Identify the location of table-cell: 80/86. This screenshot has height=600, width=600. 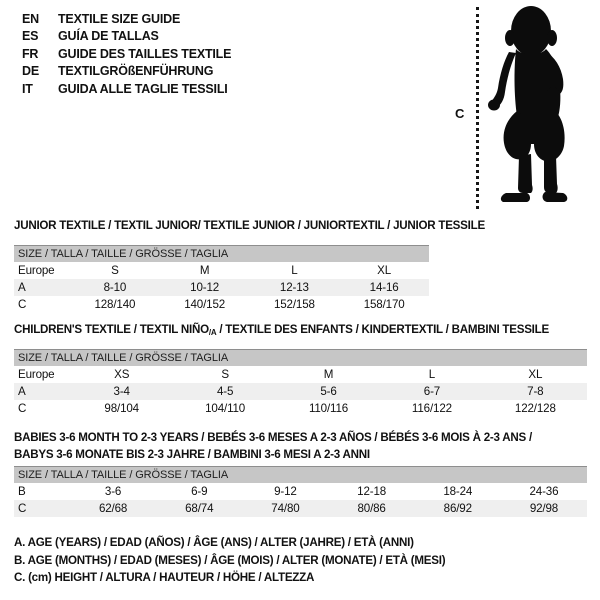
(371, 508).